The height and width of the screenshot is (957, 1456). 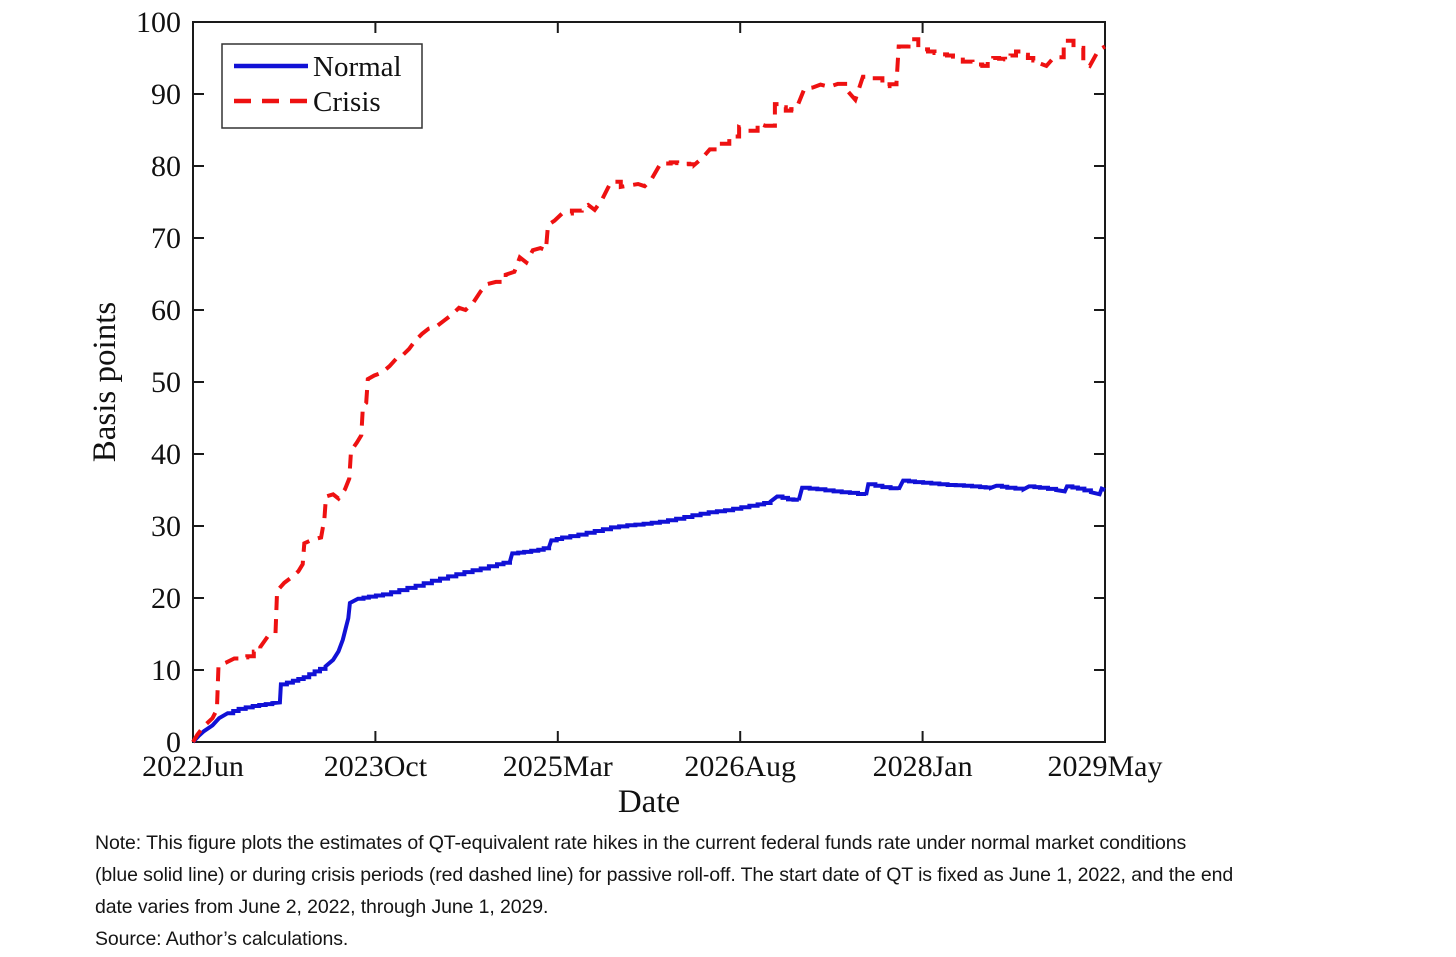 What do you see at coordinates (740, 766) in the screenshot?
I see `x-tick-label: 2026Aug` at bounding box center [740, 766].